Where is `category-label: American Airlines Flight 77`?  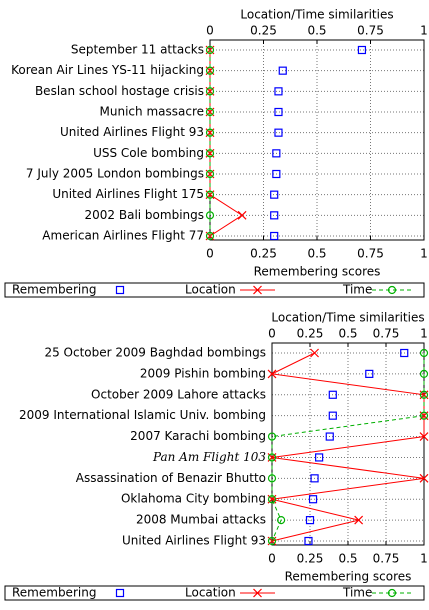 category-label: American Airlines Flight 77 is located at coordinates (123, 236).